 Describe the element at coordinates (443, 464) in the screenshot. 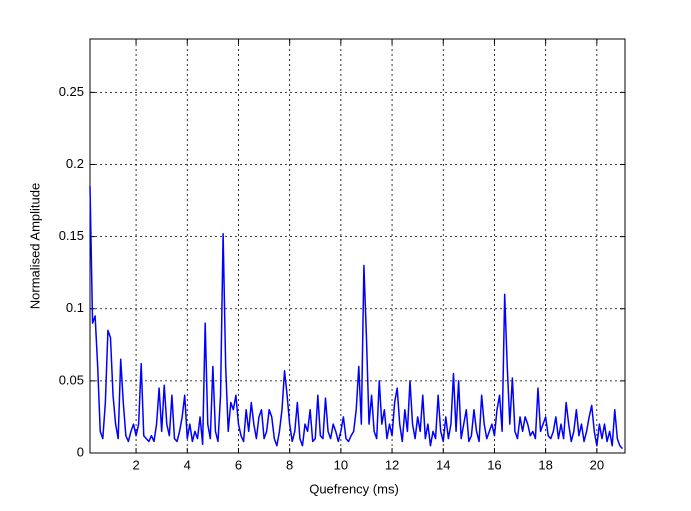

I see `x-tick-label: 14` at that location.